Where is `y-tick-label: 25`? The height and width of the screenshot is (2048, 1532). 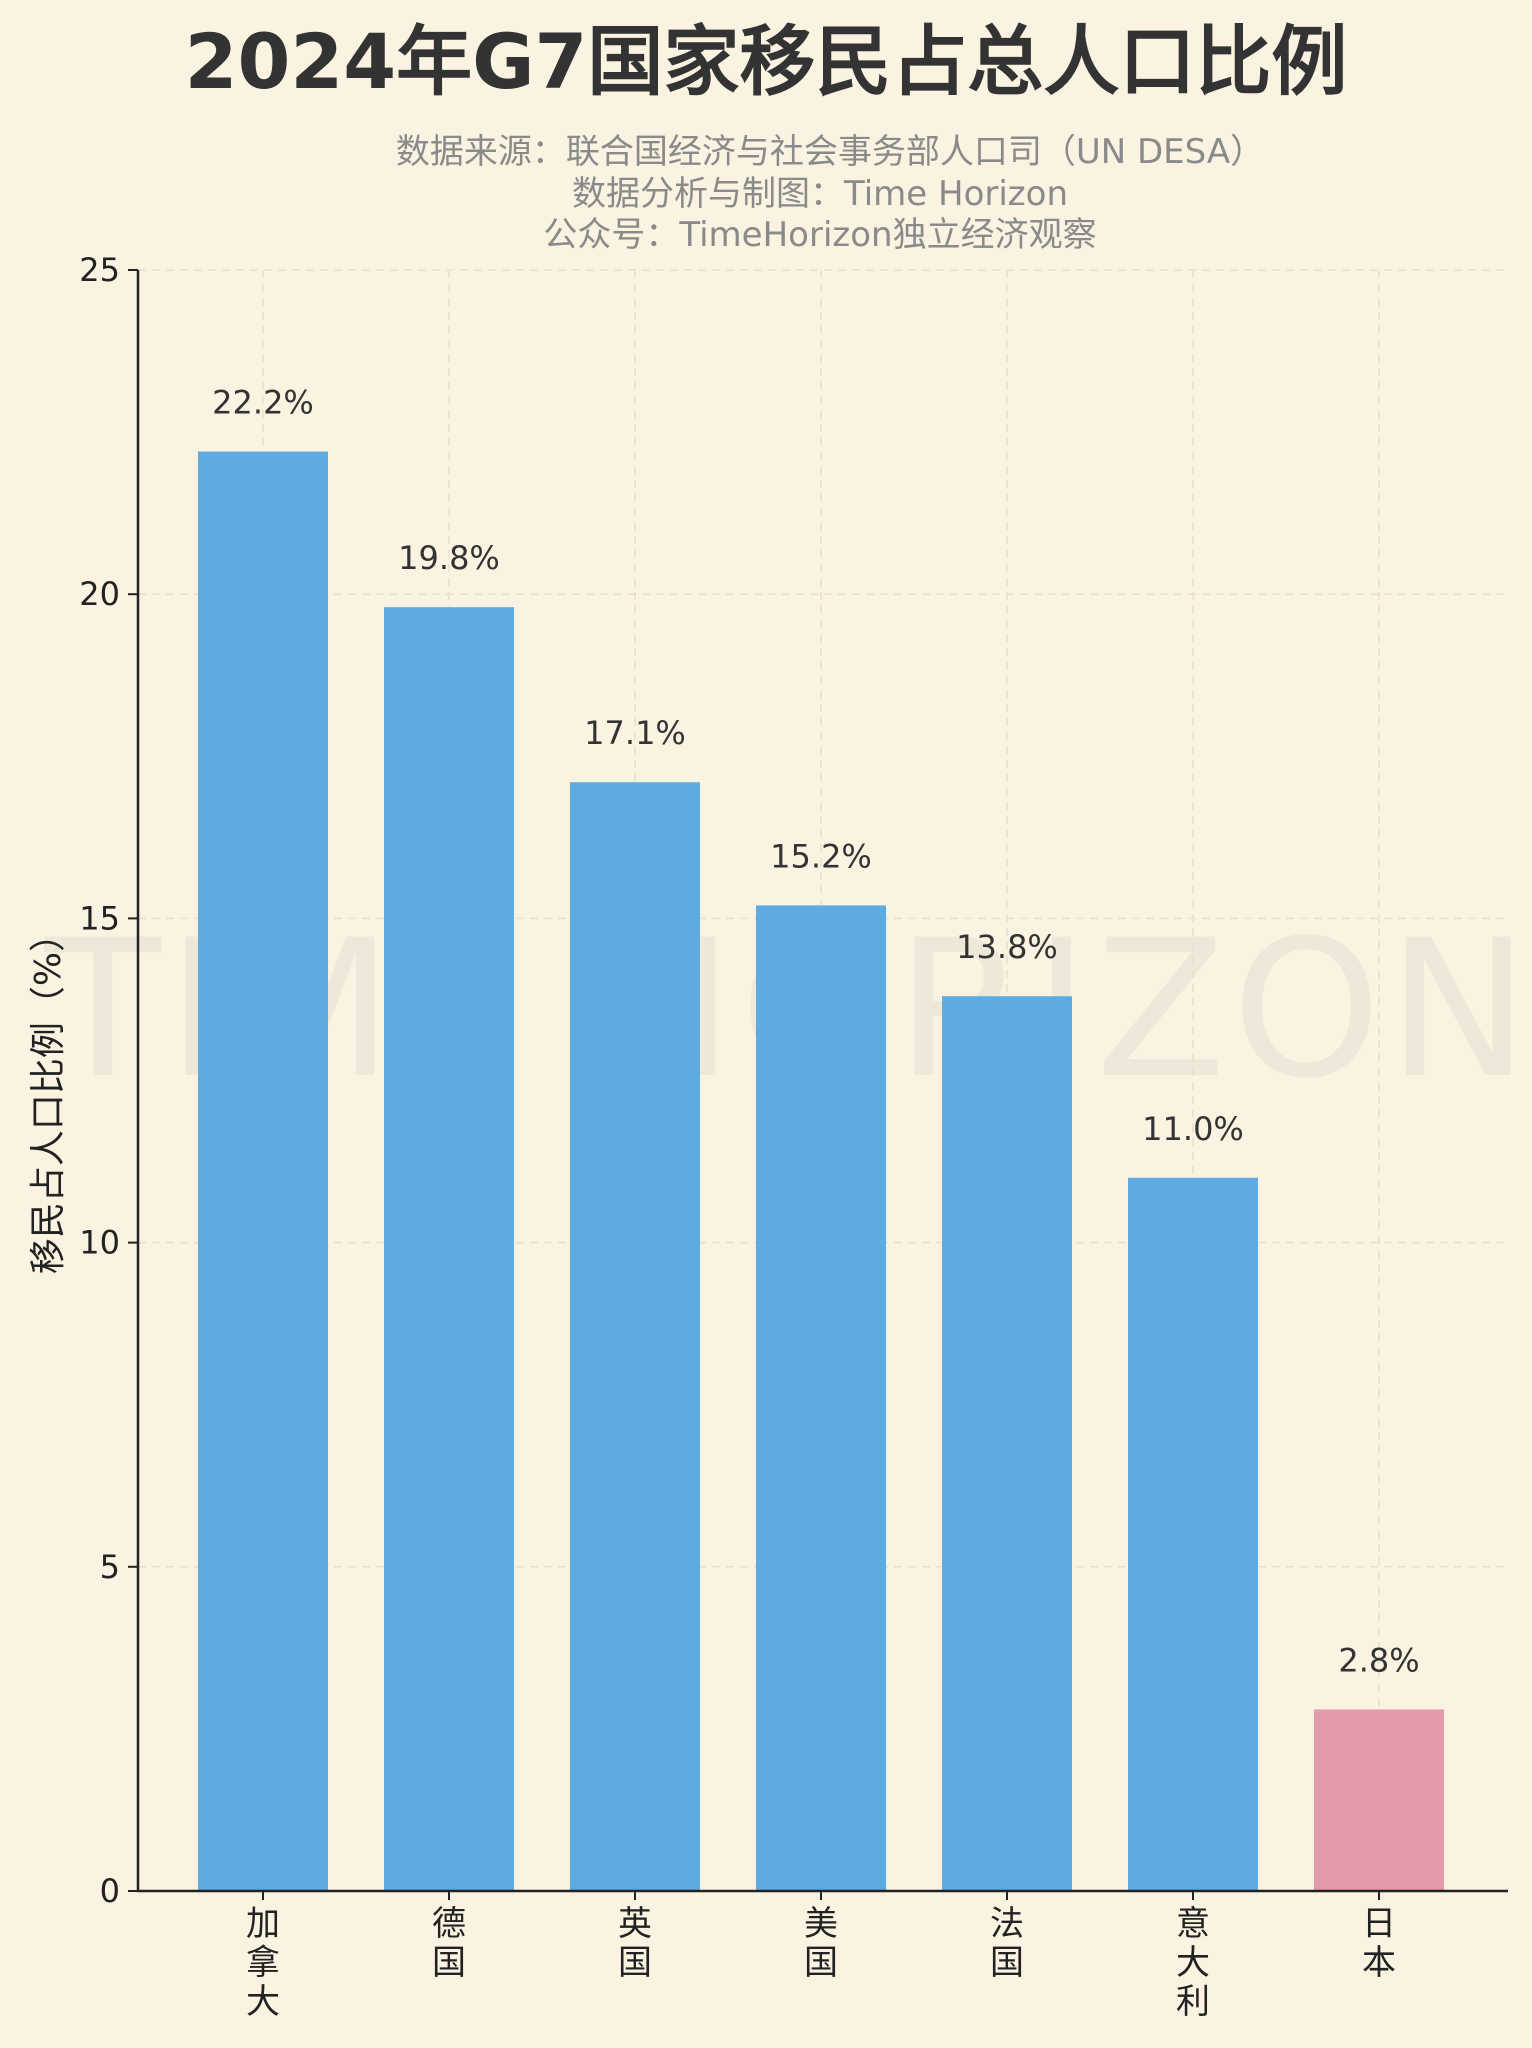 y-tick-label: 25 is located at coordinates (99, 270).